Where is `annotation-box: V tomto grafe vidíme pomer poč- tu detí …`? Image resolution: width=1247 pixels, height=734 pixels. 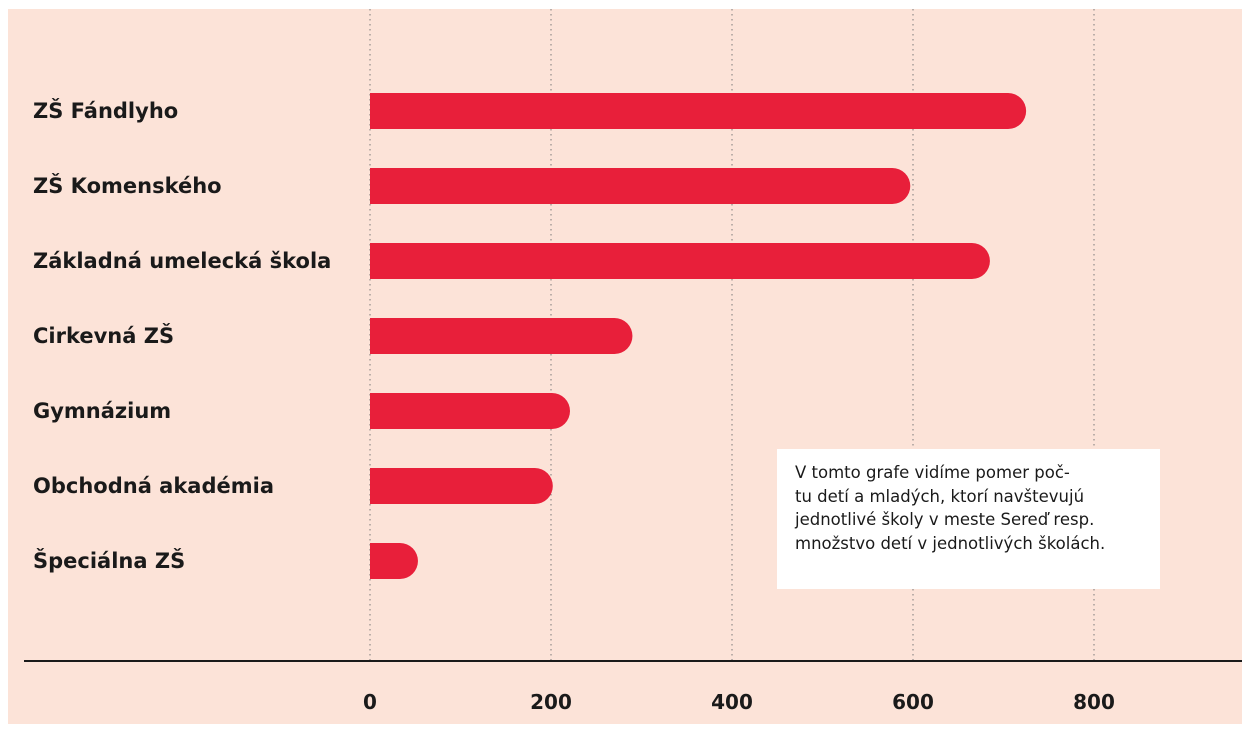
annotation-box: V tomto grafe vidíme pomer poč- tu detí … is located at coordinates (968, 519).